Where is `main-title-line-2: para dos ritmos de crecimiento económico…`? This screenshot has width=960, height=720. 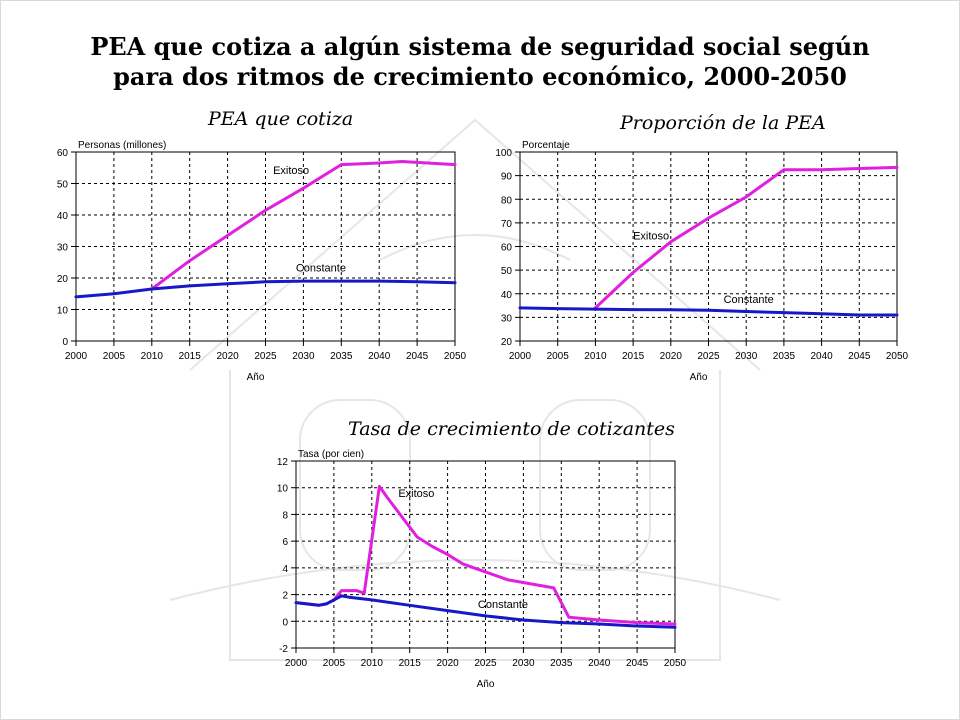
main-title-line-2: para dos ritmos de crecimiento económico… is located at coordinates (480, 76).